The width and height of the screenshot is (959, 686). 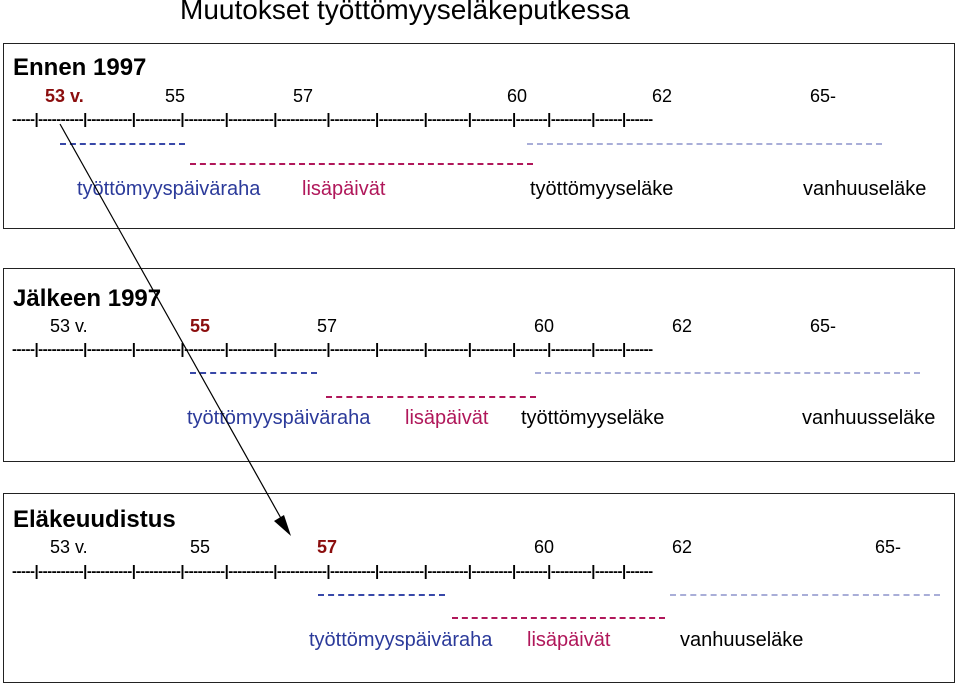 What do you see at coordinates (80, 67) in the screenshot?
I see `panel-heading: Ennen 1997` at bounding box center [80, 67].